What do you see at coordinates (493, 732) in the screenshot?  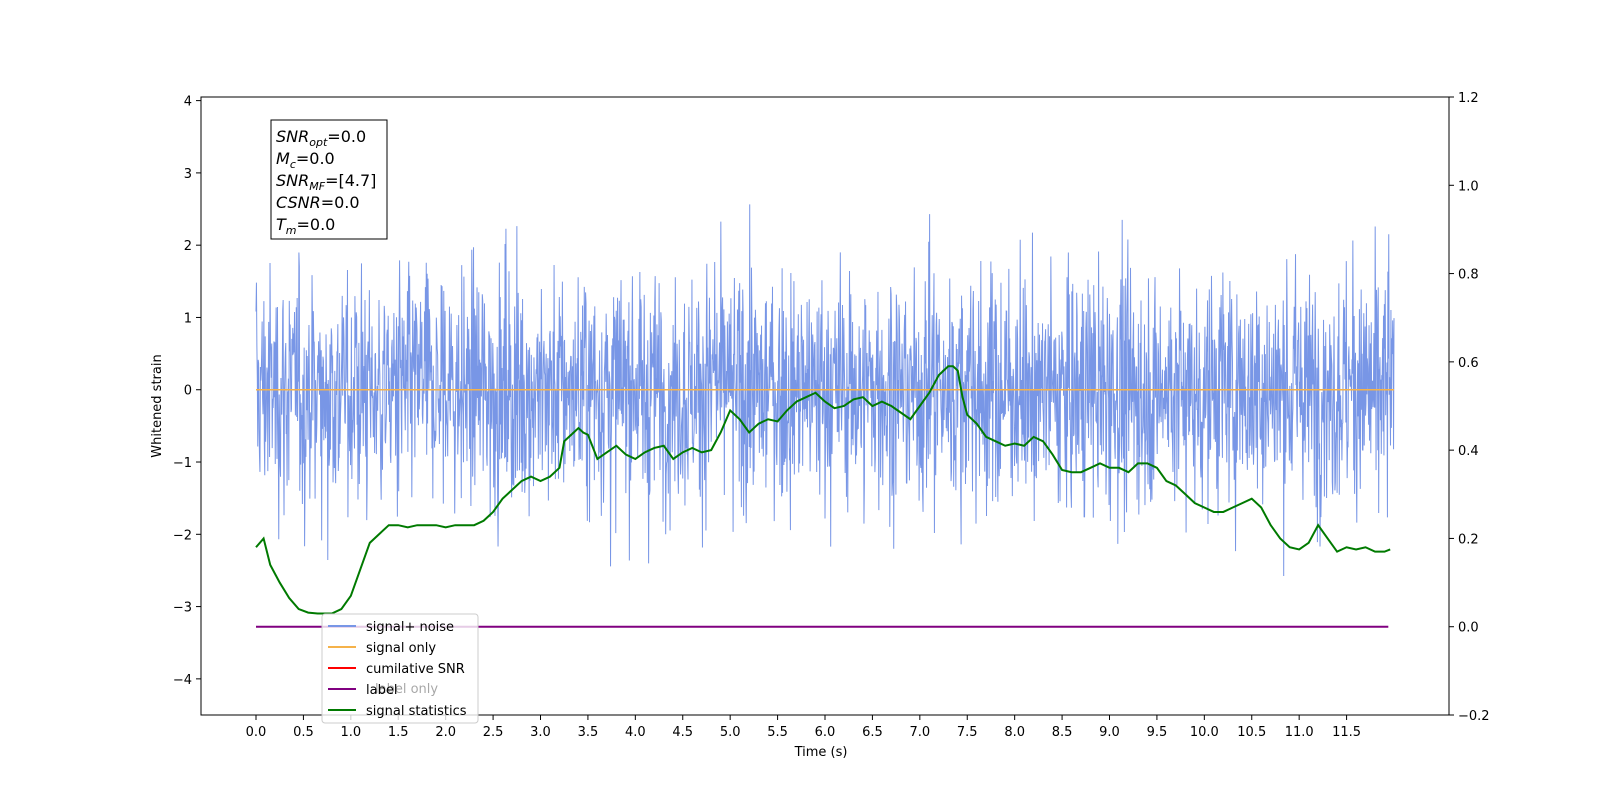 I see `x-tick-label: 2.5` at bounding box center [493, 732].